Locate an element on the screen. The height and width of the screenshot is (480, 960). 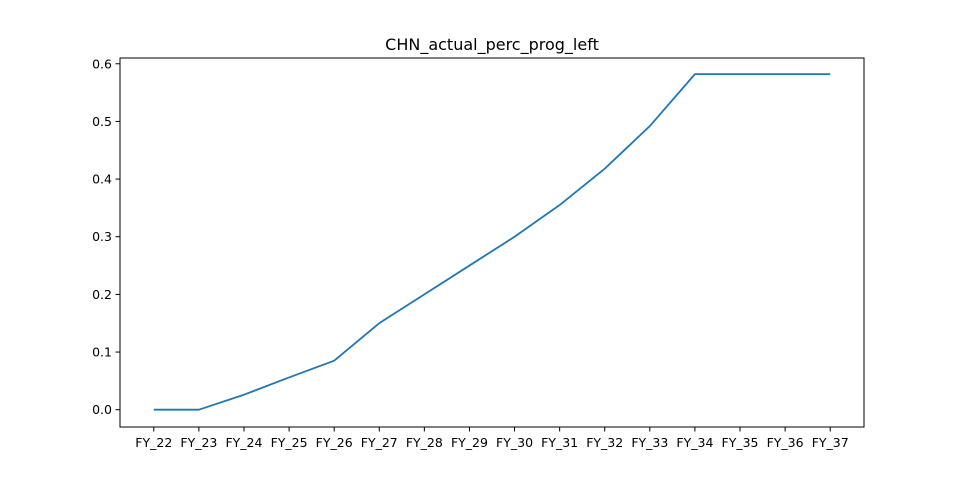
x-tick-label: FY_37 is located at coordinates (830, 442).